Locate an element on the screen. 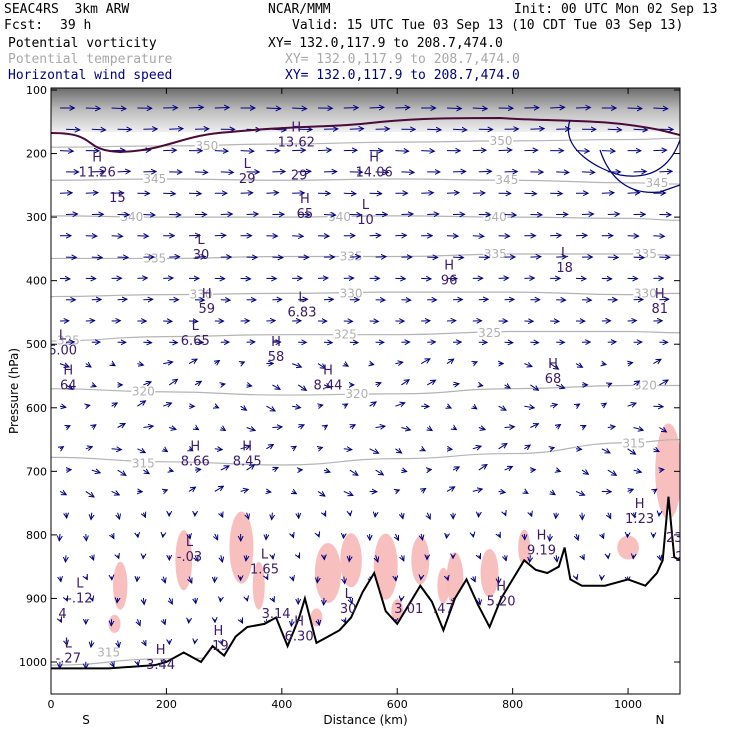  theta-contour-label: 330 is located at coordinates (201, 295).